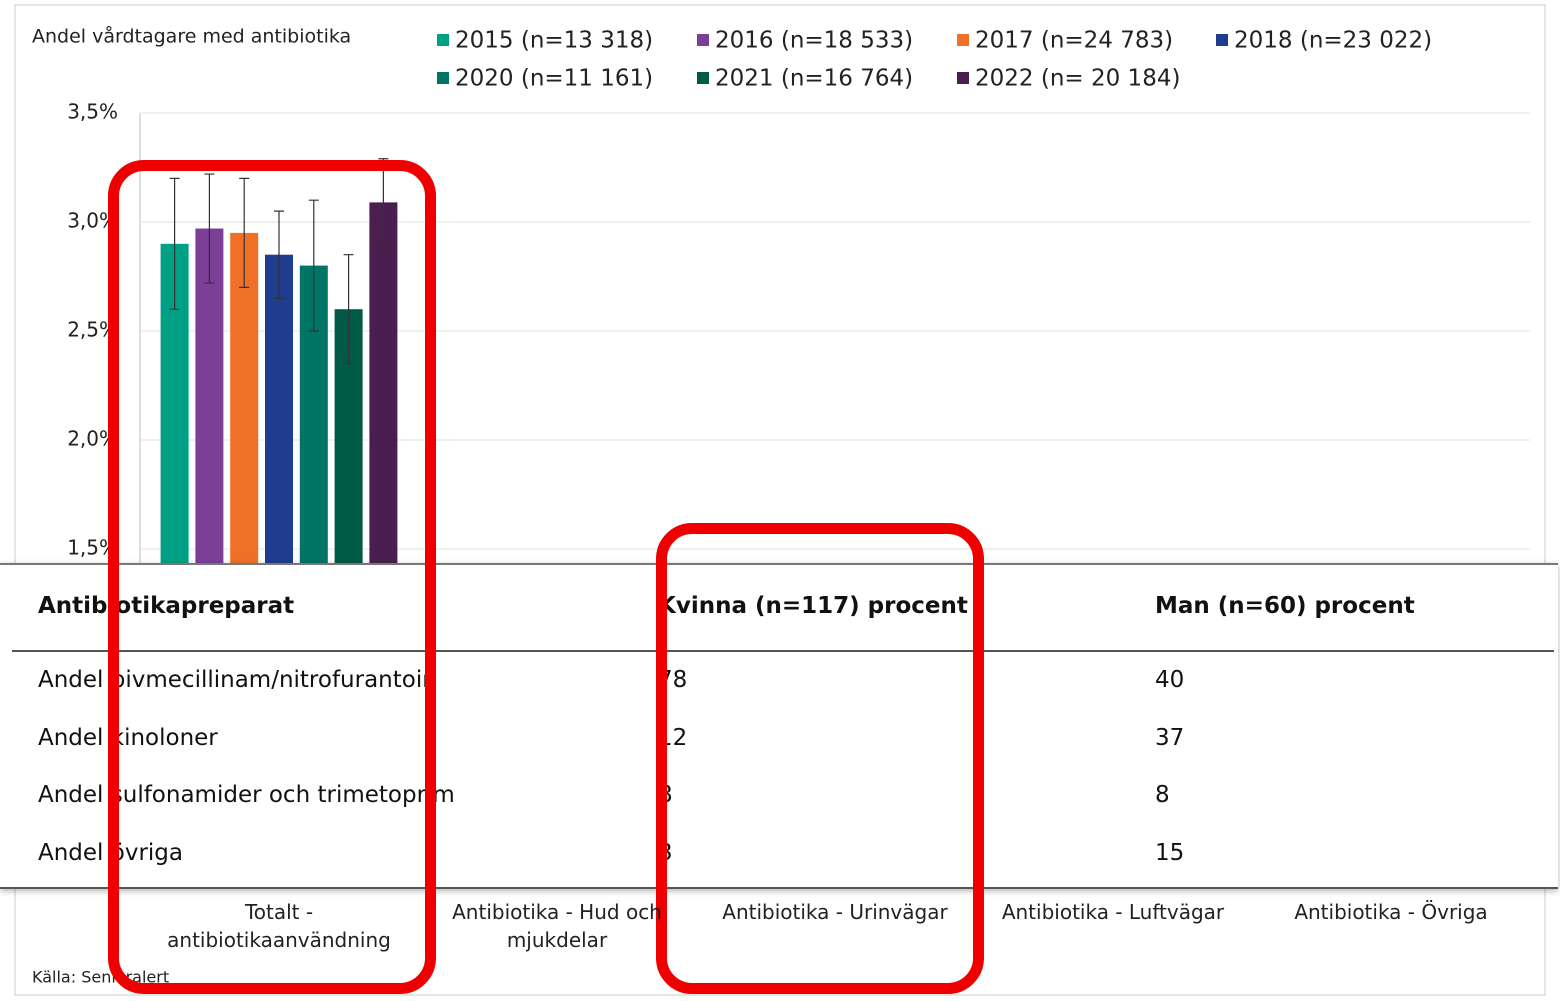 Image resolution: width=1560 pixels, height=1001 pixels. I want to click on axis-title: Andel vårdtagare med antibiotika, so click(191, 36).